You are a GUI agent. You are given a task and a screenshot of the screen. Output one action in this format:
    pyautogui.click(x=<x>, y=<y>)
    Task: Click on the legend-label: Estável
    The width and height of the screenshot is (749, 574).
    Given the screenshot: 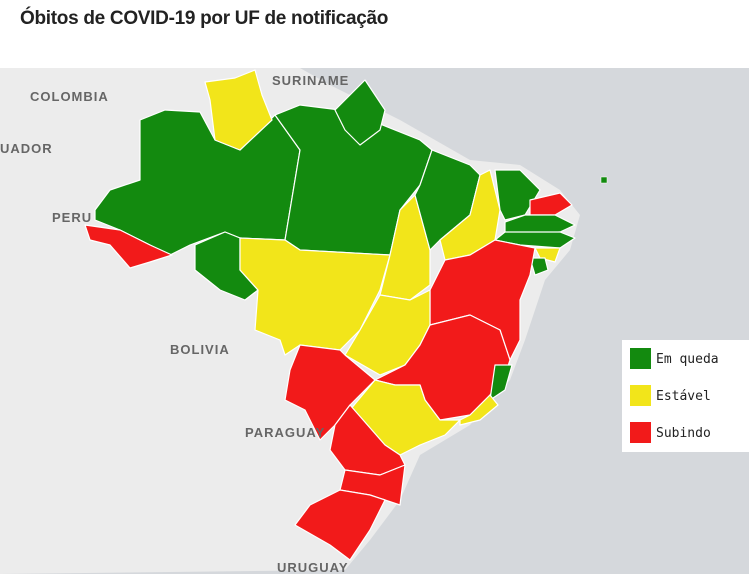 What is the action you would take?
    pyautogui.click(x=683, y=396)
    